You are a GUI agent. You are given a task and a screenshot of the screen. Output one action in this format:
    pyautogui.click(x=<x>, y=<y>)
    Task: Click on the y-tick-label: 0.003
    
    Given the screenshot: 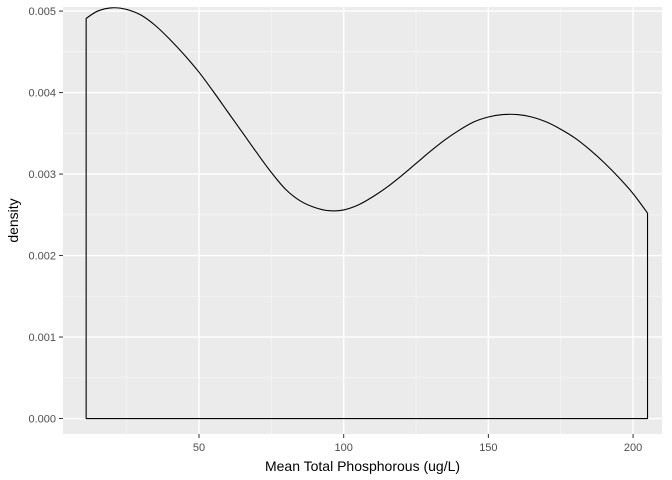 What is the action you would take?
    pyautogui.click(x=42, y=175)
    